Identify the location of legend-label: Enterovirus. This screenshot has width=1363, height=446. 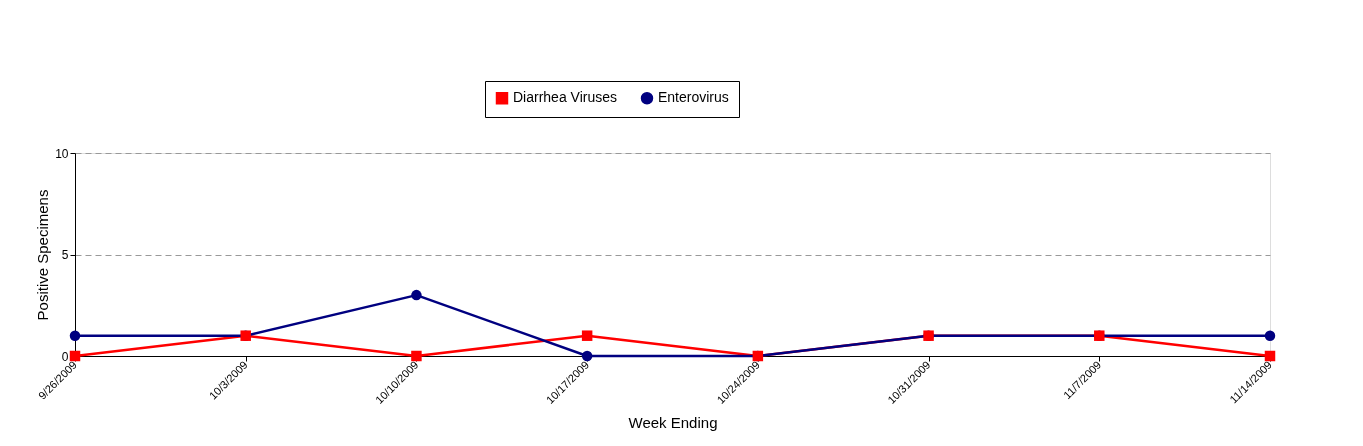
(693, 97).